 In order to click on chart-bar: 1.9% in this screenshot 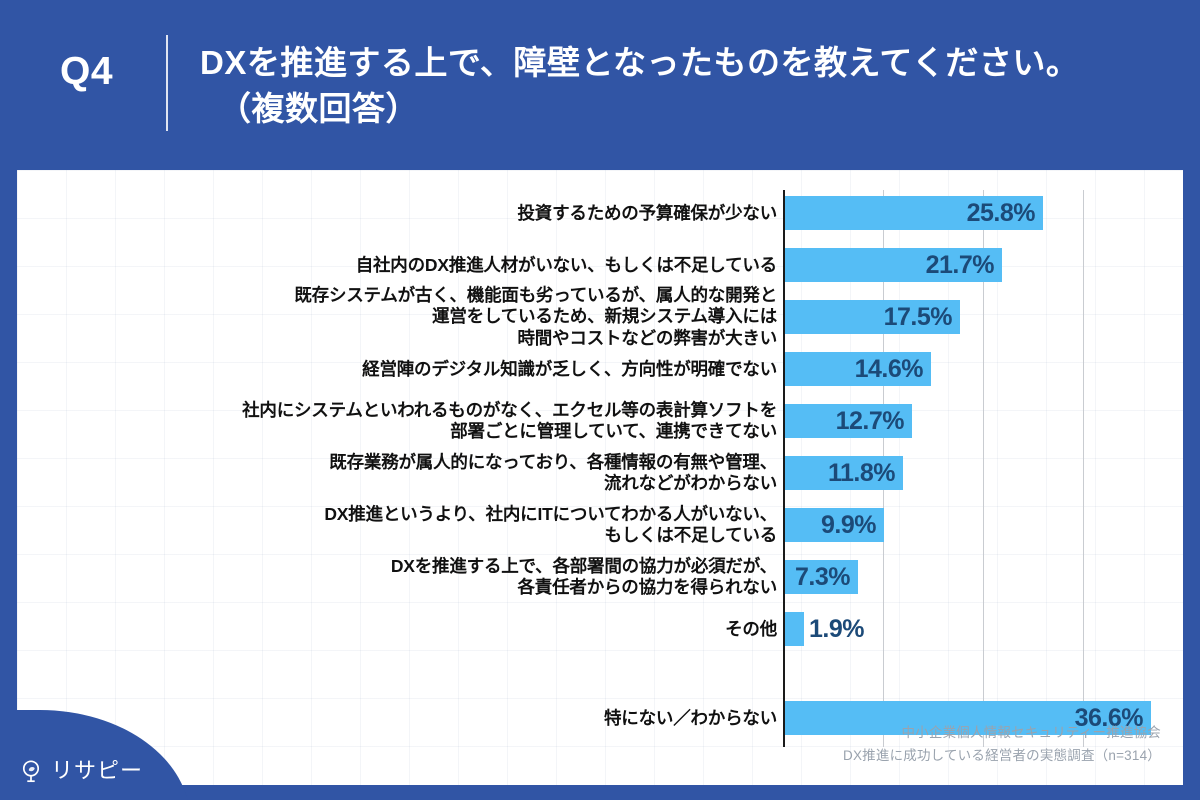, I will do `click(824, 629)`.